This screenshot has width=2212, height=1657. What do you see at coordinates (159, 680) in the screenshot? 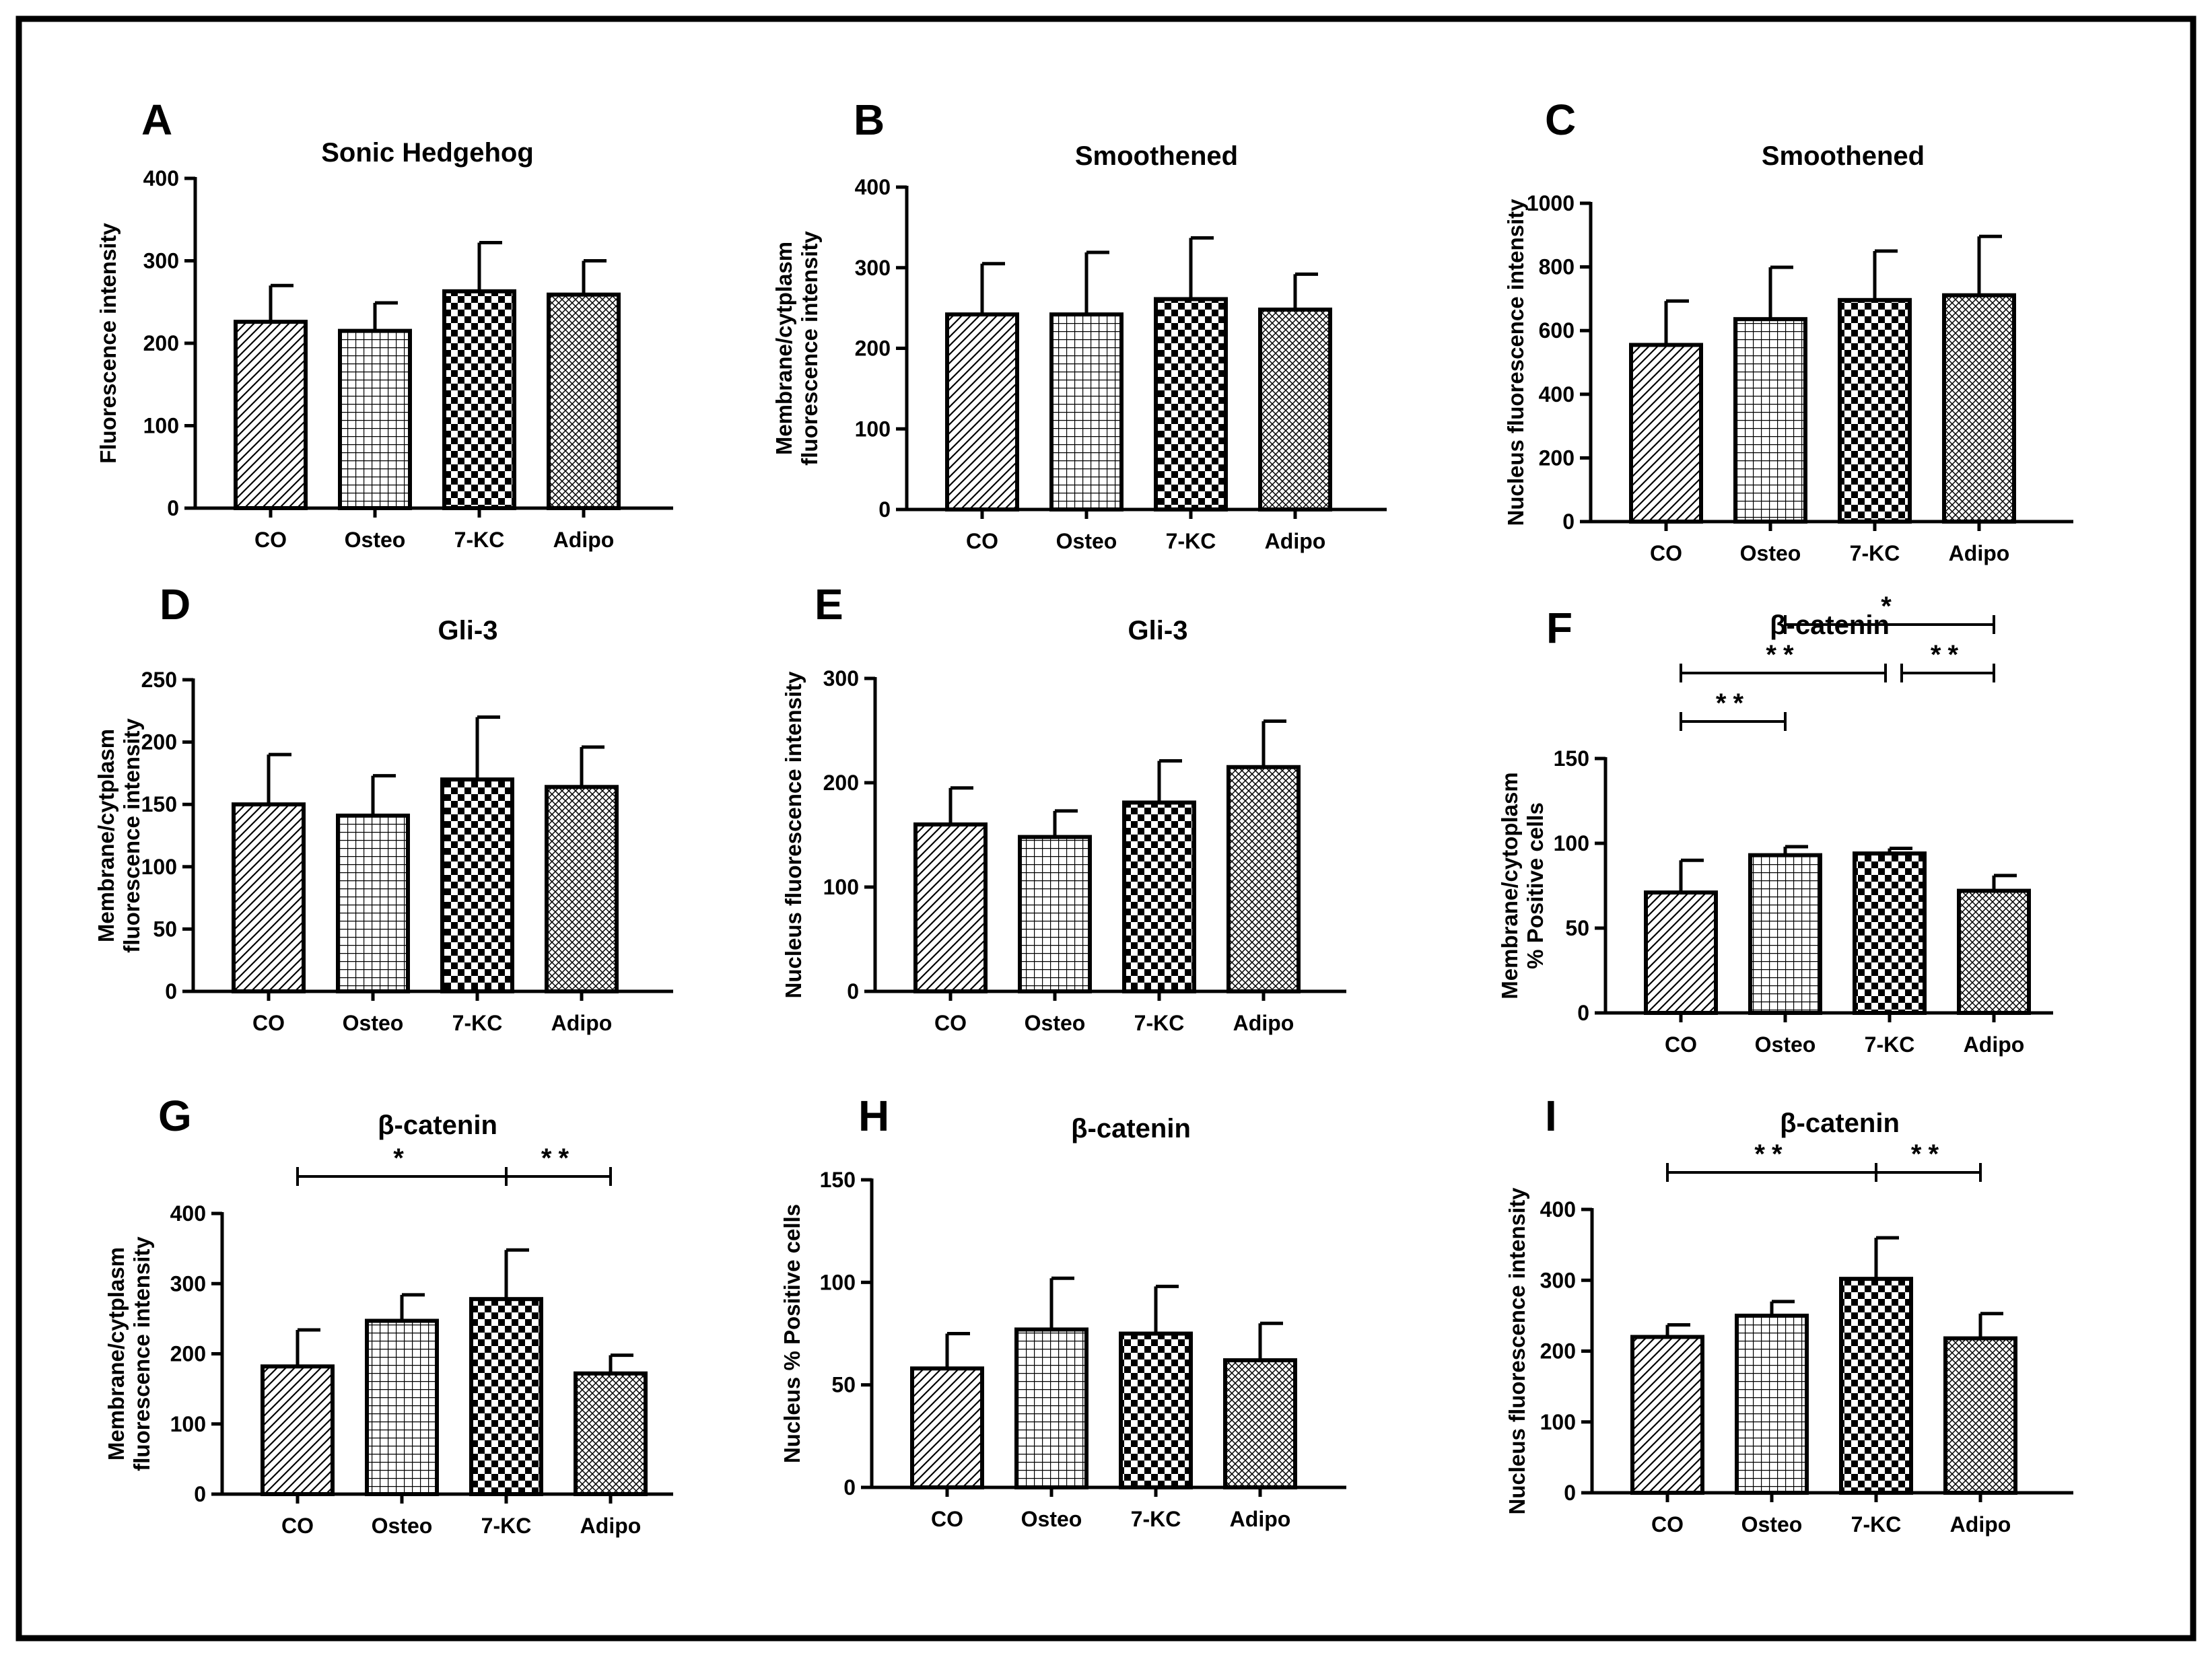
I see `y-tick-label: 250` at bounding box center [159, 680].